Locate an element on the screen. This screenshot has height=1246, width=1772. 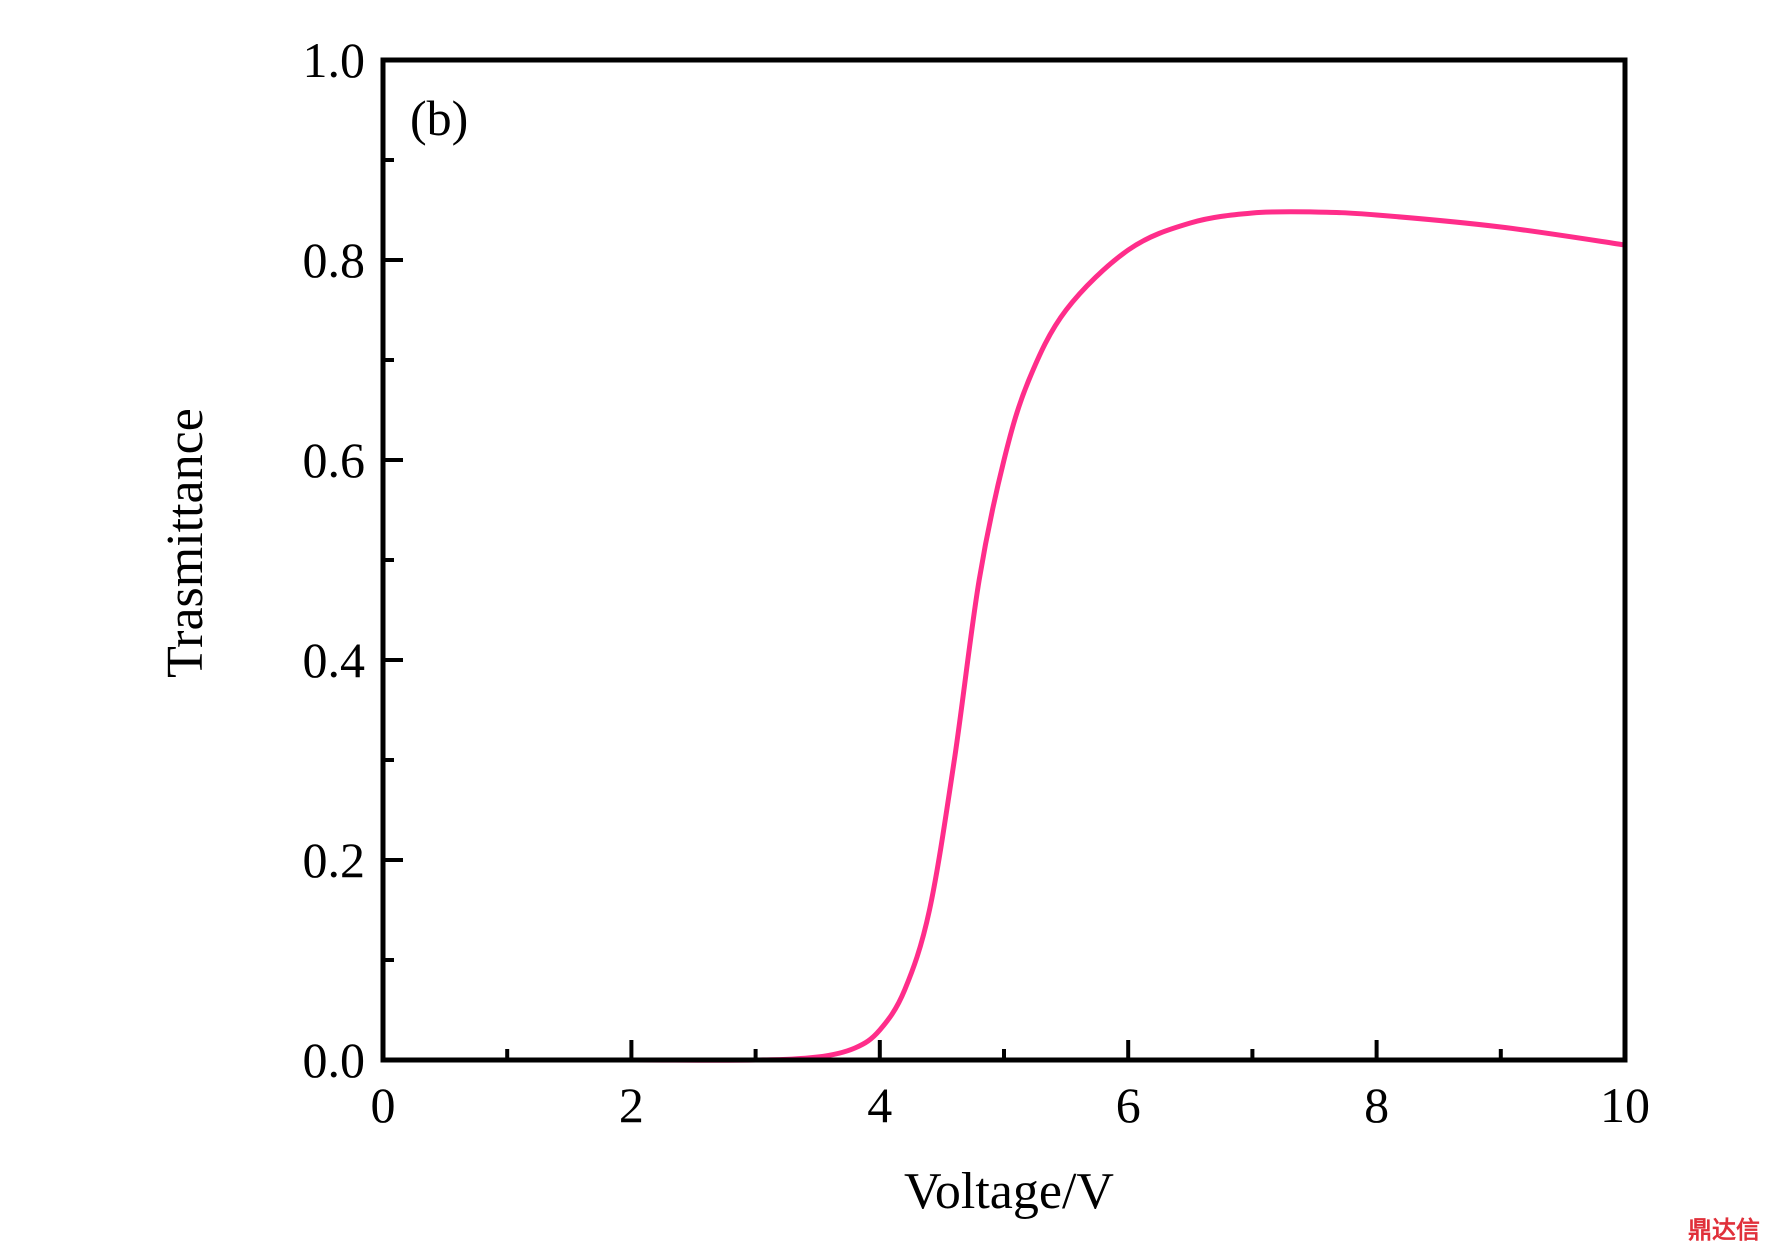
x-tick-label: 8 is located at coordinates (1376, 1105).